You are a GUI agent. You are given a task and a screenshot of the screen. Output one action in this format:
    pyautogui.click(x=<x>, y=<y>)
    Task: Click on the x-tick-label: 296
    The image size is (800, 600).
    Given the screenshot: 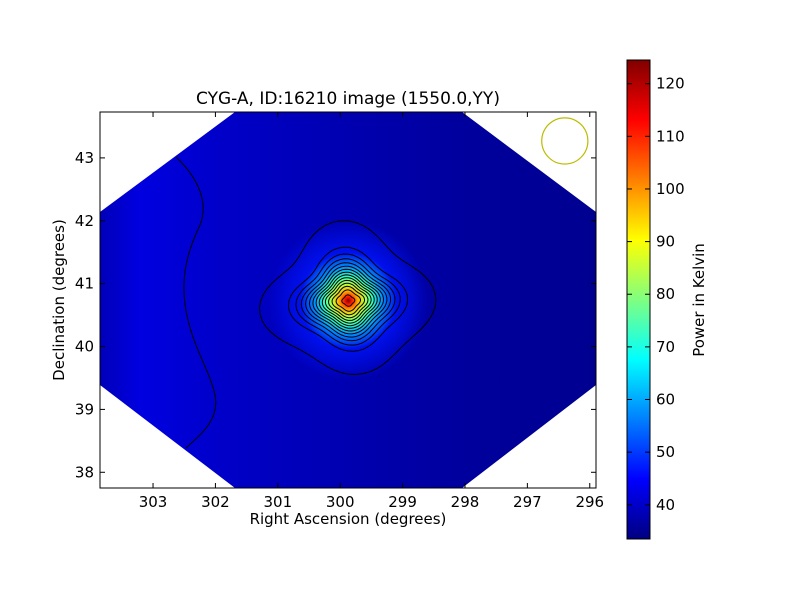 What is the action you would take?
    pyautogui.click(x=589, y=502)
    